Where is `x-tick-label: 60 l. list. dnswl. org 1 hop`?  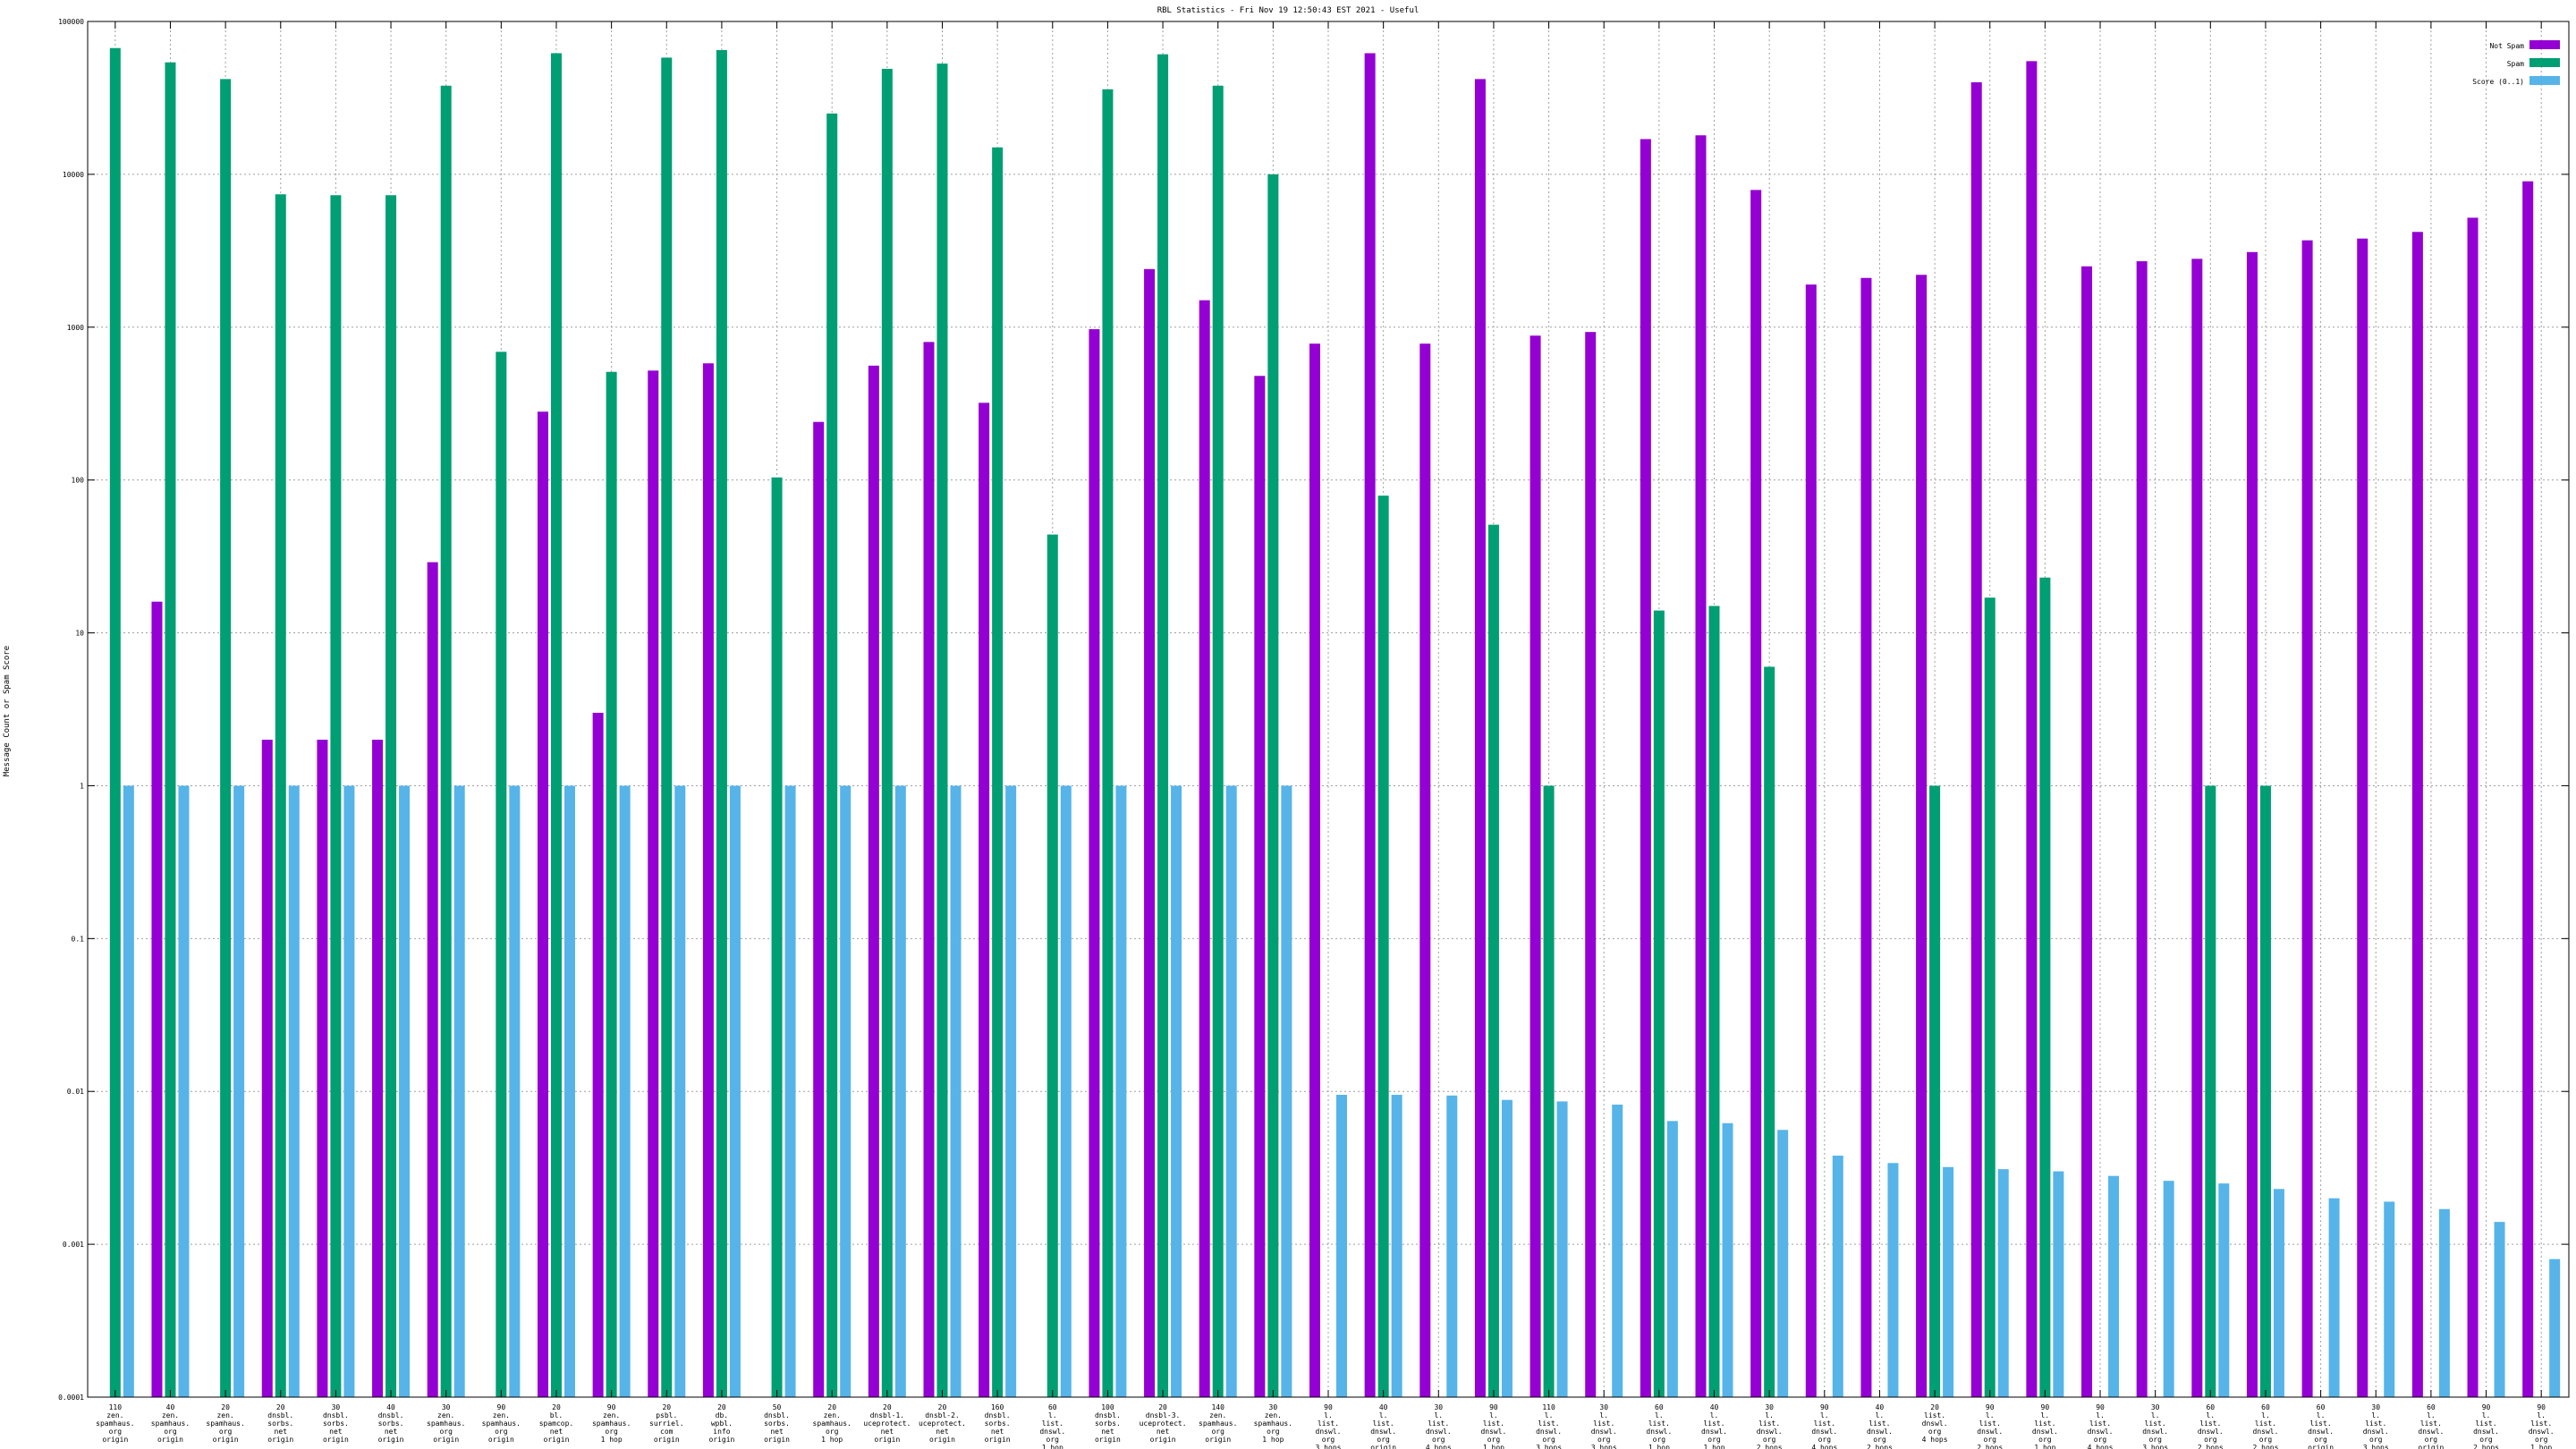
x-tick-label: 60 l. list. dnswl. org 1 hop is located at coordinates (1659, 1426).